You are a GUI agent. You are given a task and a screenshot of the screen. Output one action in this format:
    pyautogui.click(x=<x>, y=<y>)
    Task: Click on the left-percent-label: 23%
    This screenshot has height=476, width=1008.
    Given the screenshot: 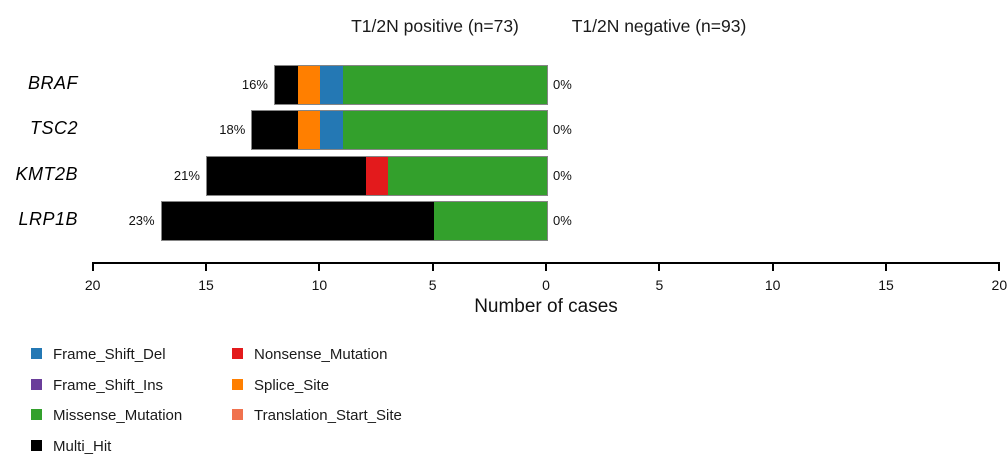 What is the action you would take?
    pyautogui.click(x=141, y=220)
    